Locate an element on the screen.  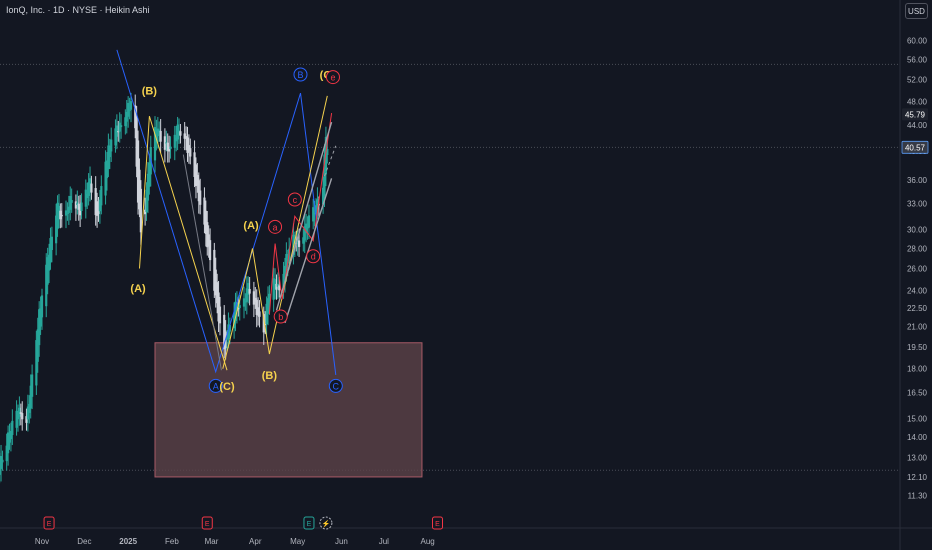
x-tick-label: Aug is located at coordinates (427, 541).